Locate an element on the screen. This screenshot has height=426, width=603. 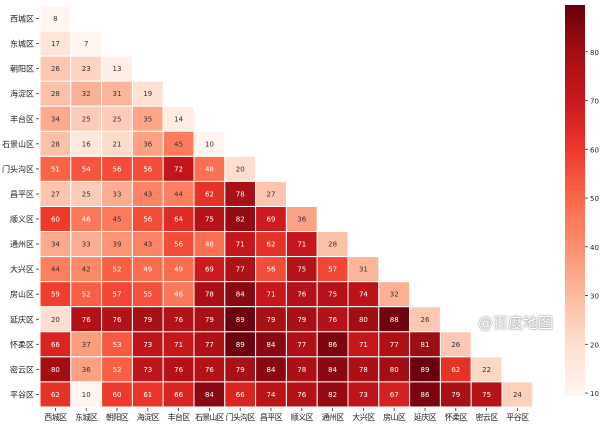
cell-label: 67 is located at coordinates (394, 395).